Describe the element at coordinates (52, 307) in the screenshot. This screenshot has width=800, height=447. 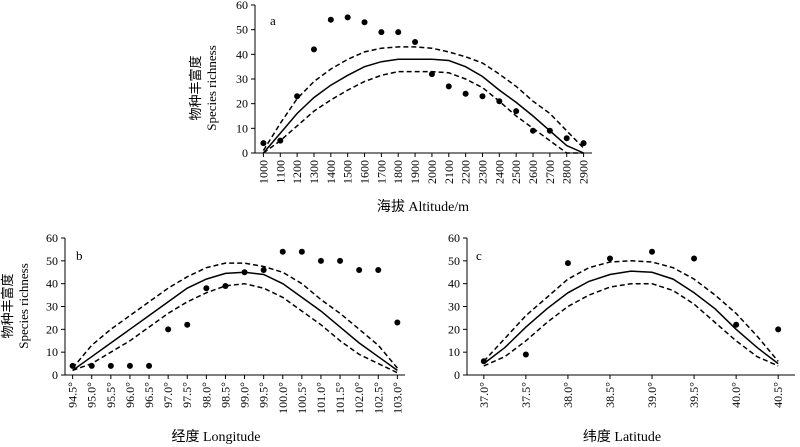
I see `panel-b-y-tick-label: 30` at that location.